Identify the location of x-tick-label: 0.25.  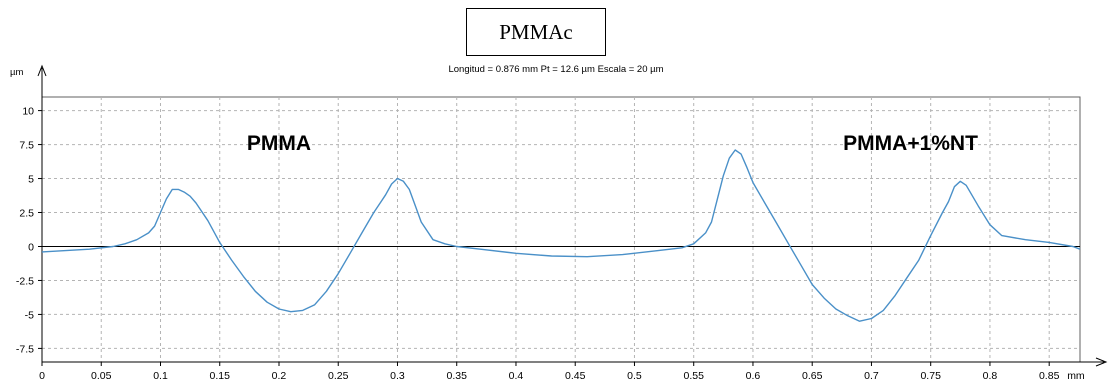
(338, 376).